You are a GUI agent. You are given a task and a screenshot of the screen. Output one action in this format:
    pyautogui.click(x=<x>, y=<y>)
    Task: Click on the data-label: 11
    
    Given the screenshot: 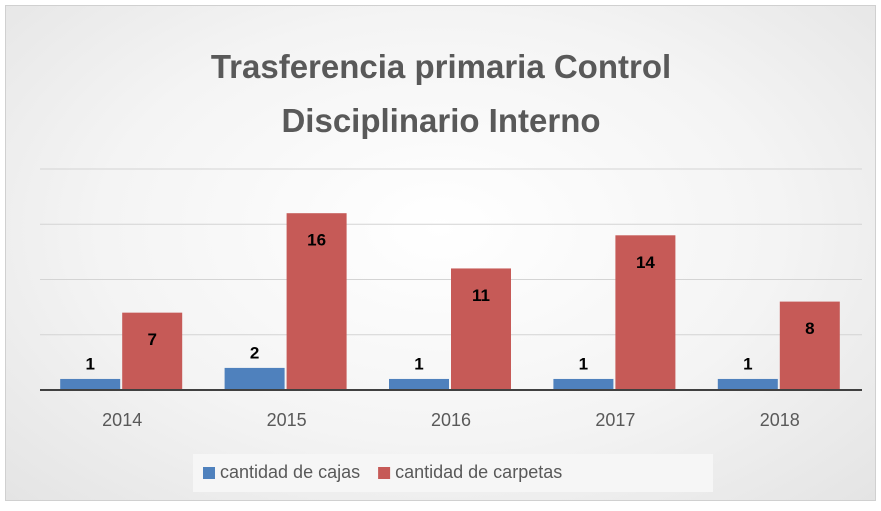 What is the action you would take?
    pyautogui.click(x=481, y=295)
    